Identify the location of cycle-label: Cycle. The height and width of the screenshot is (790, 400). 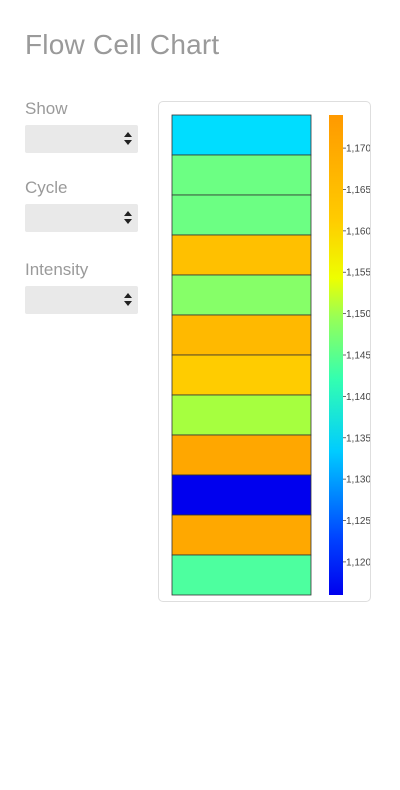
(46, 187).